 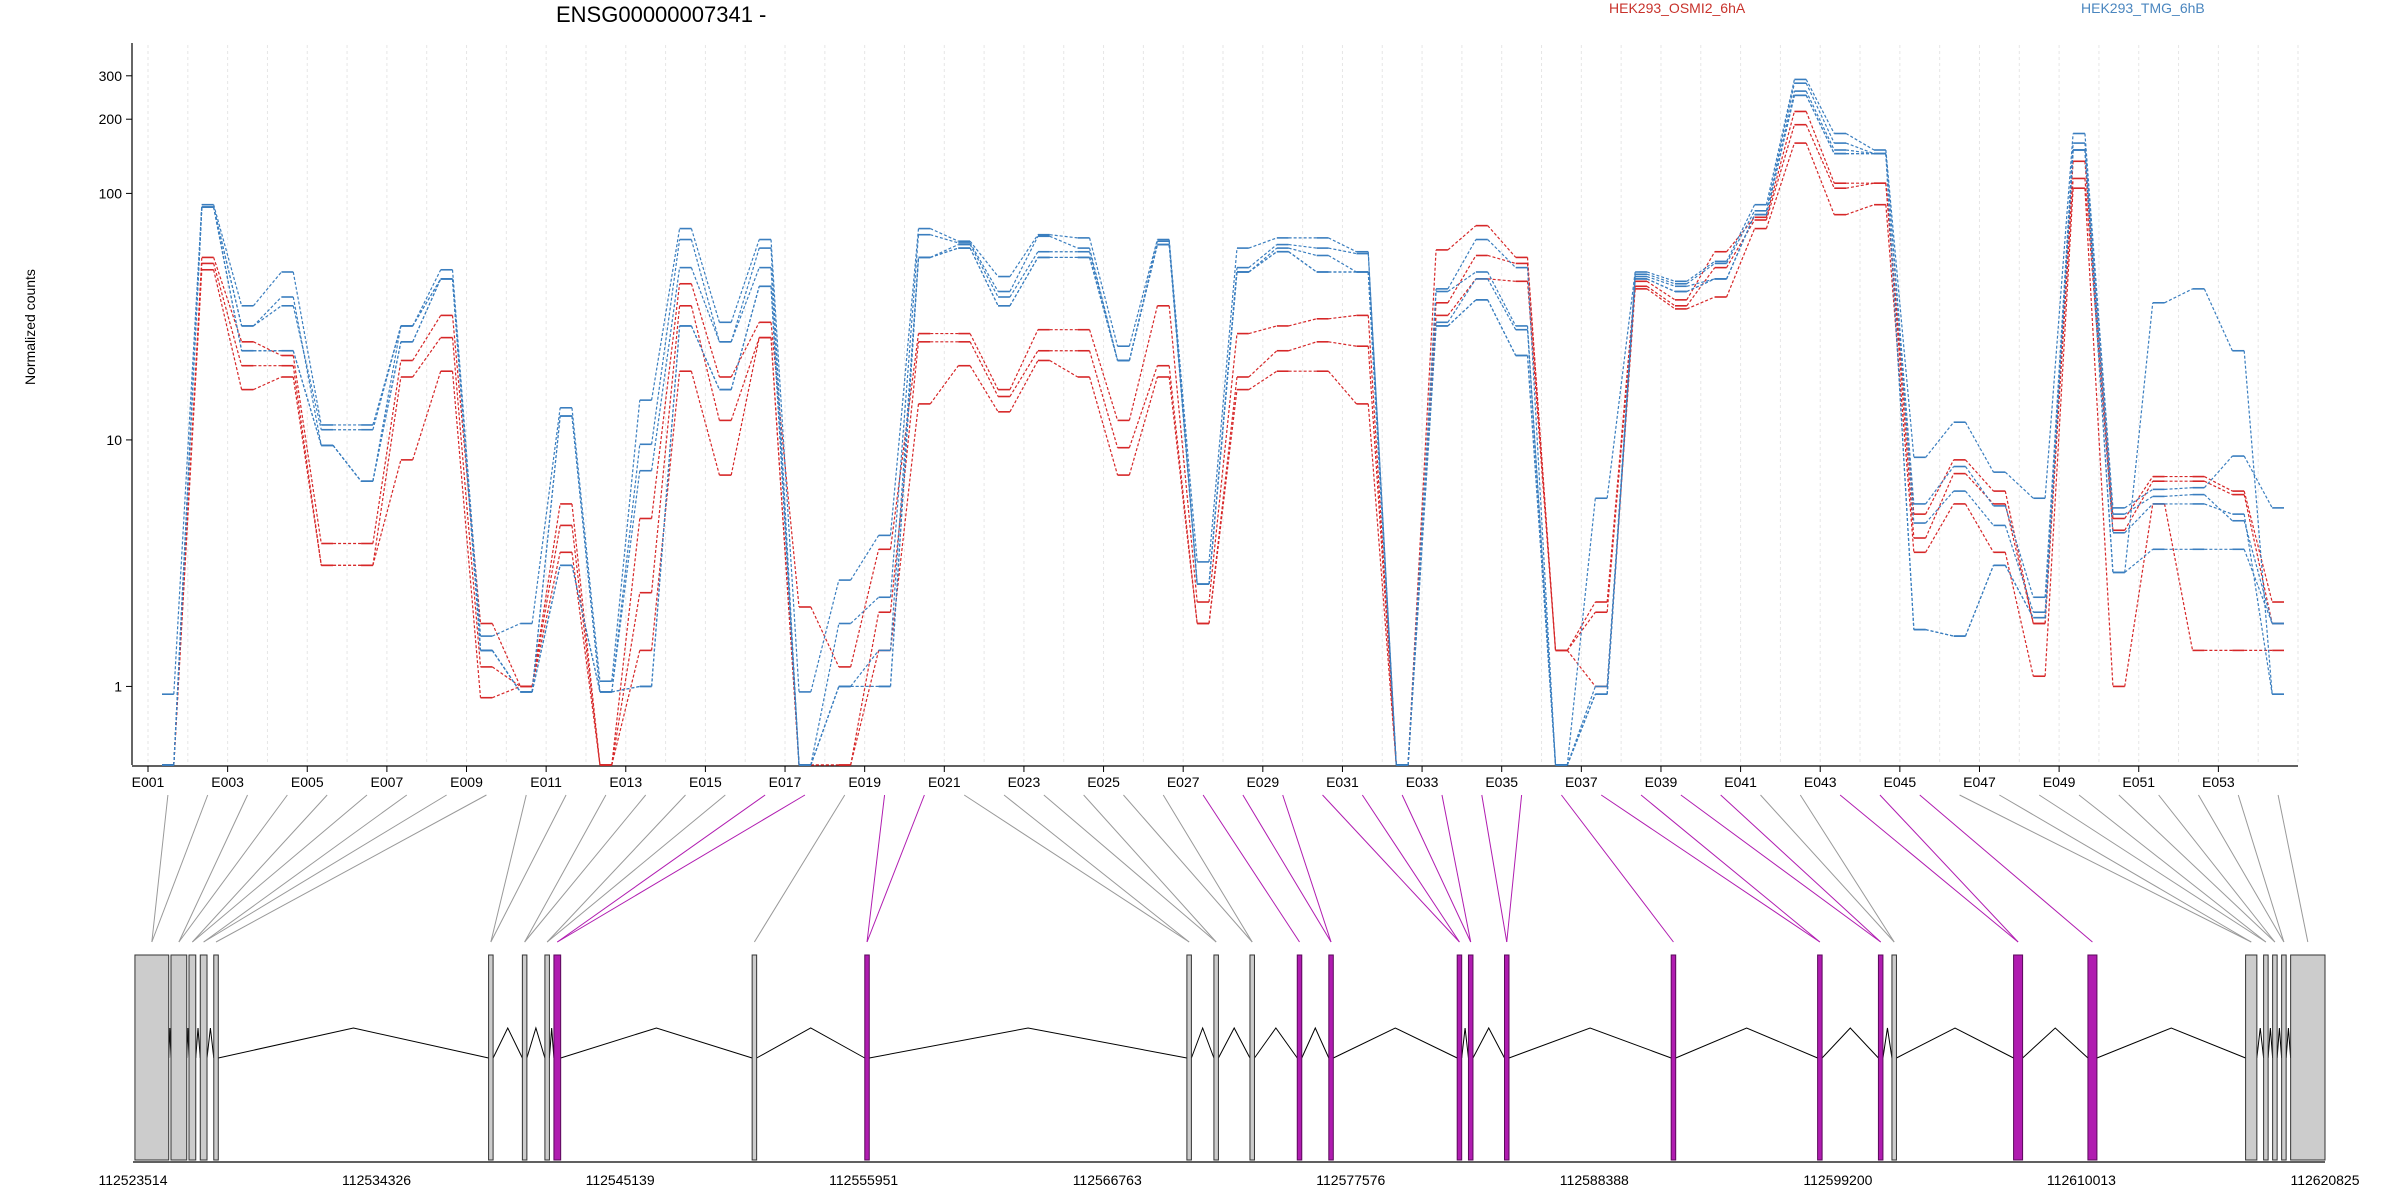 I want to click on x-tick-label: E023, so click(x=1024, y=782).